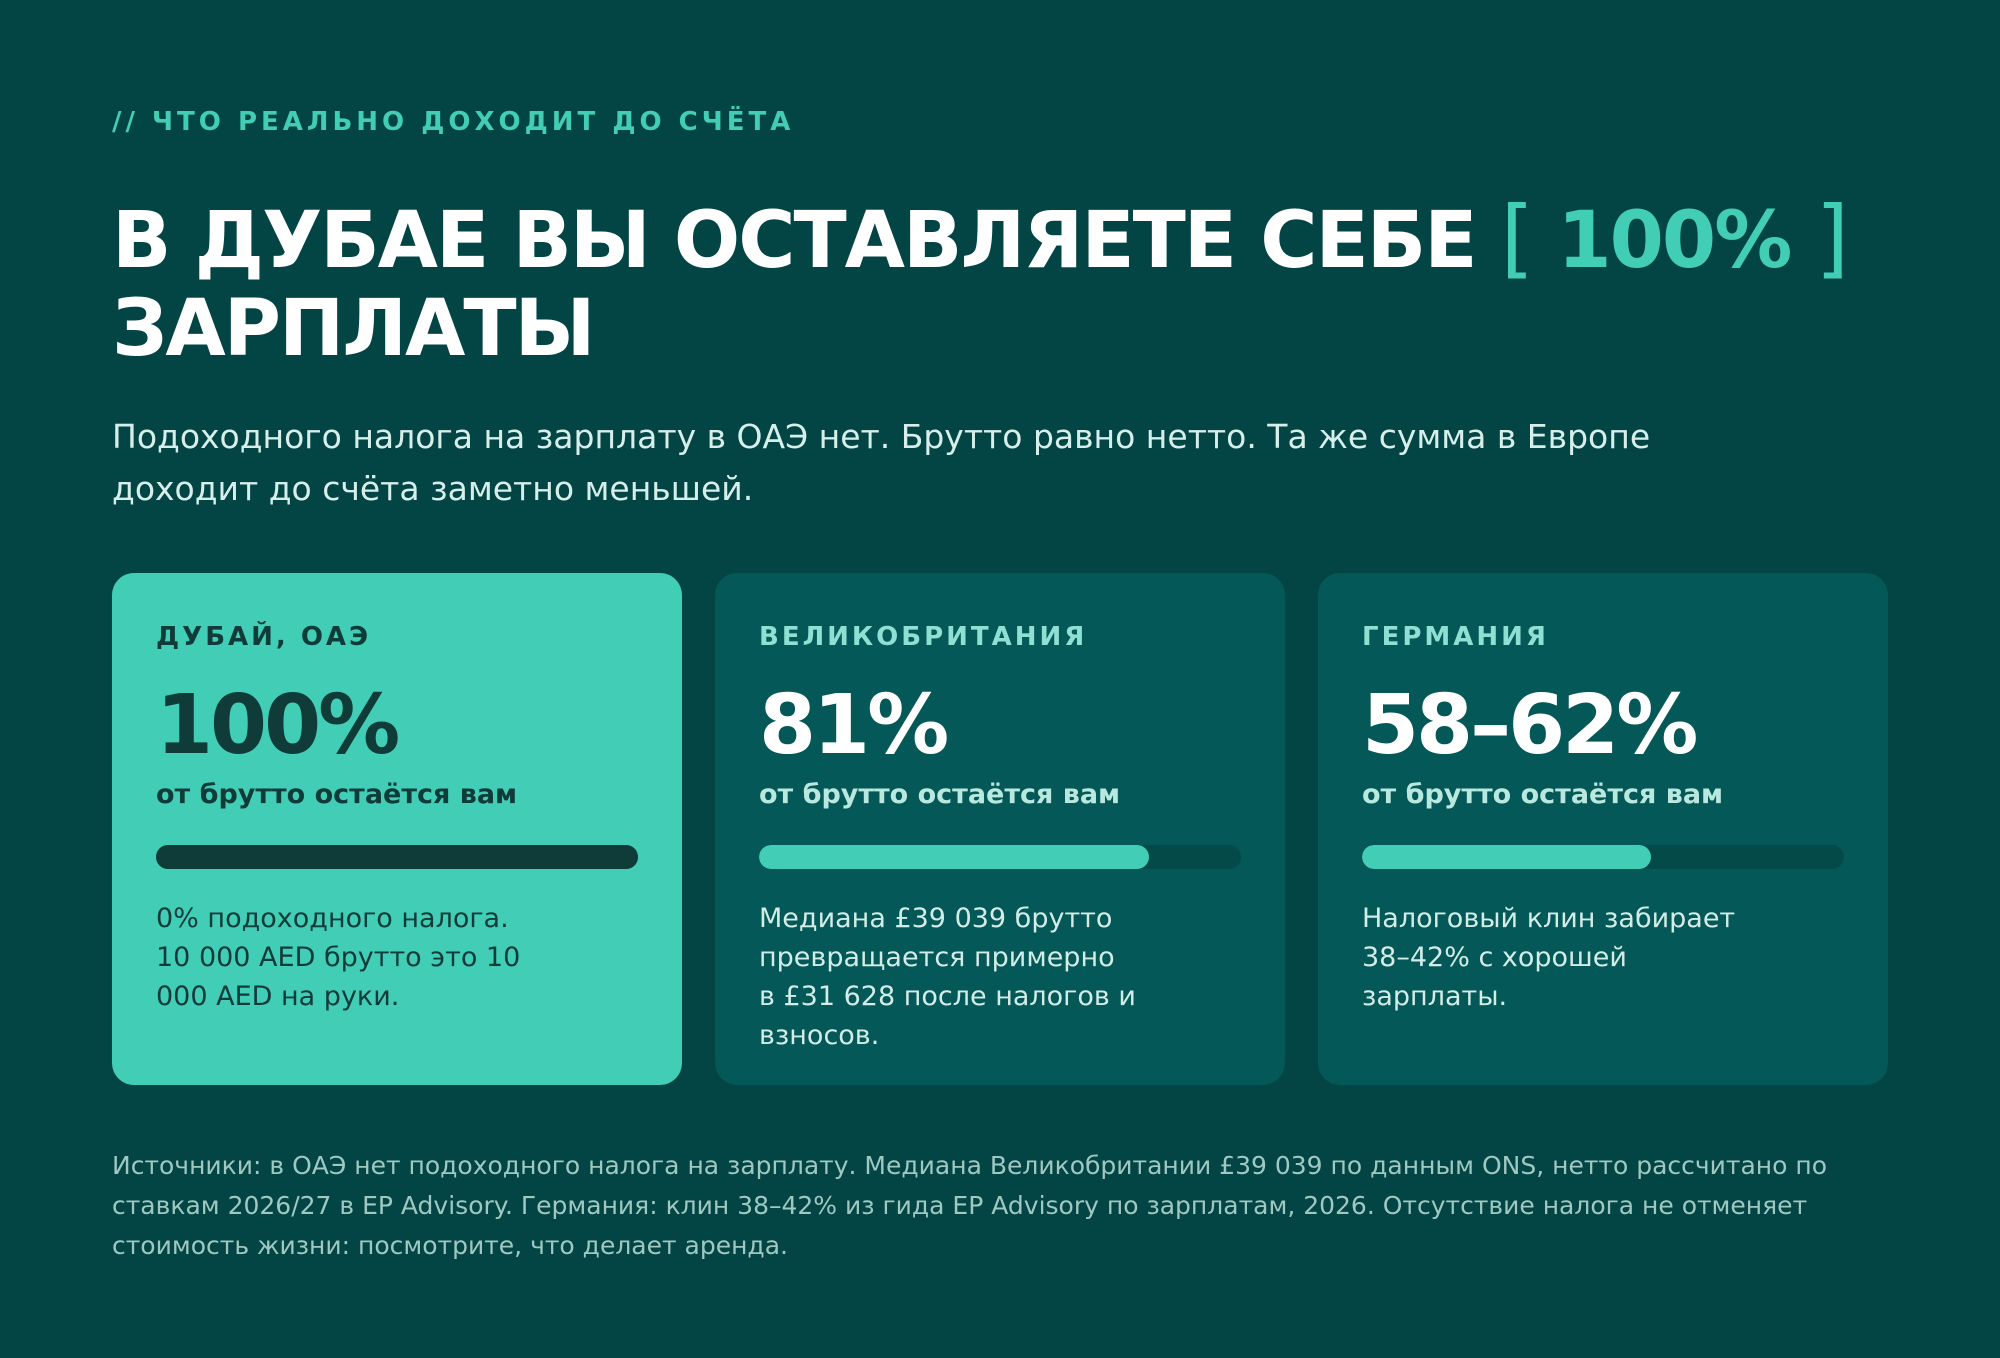  Describe the element at coordinates (1517, 238) in the screenshot. I see `bracket-open: [` at that location.